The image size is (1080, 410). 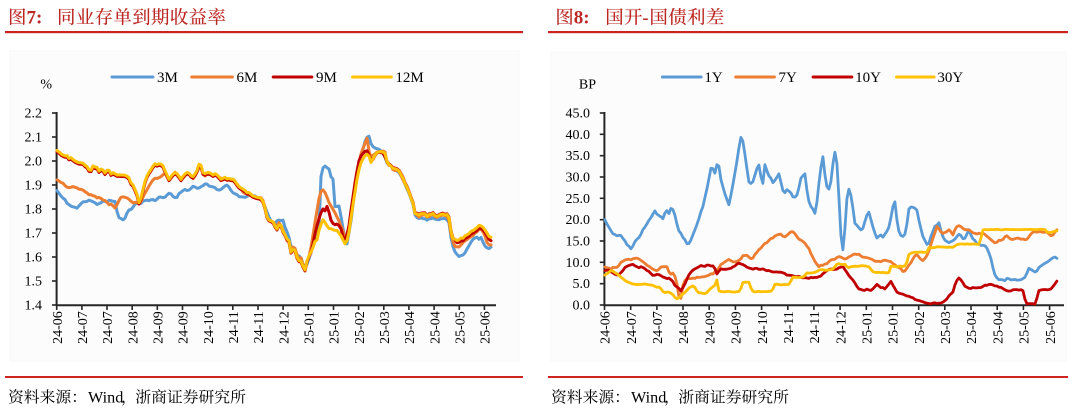 What do you see at coordinates (587, 85) in the screenshot?
I see `svg-text: BP` at bounding box center [587, 85].